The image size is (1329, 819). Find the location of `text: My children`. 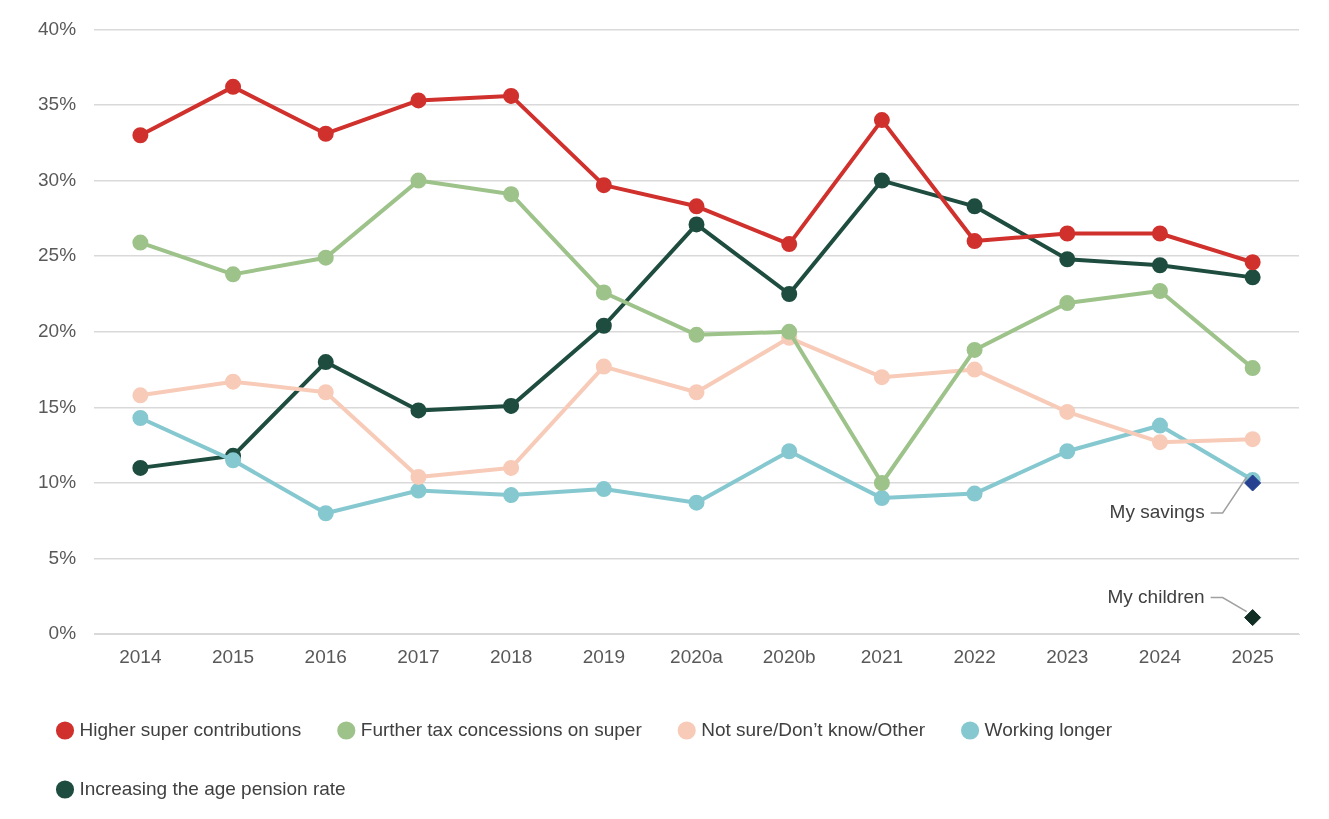

text: My children is located at coordinates (1156, 596).